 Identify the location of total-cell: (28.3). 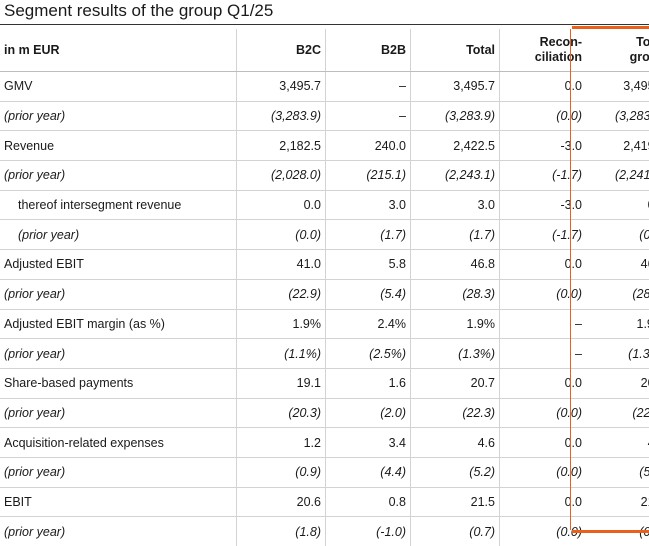
(455, 294).